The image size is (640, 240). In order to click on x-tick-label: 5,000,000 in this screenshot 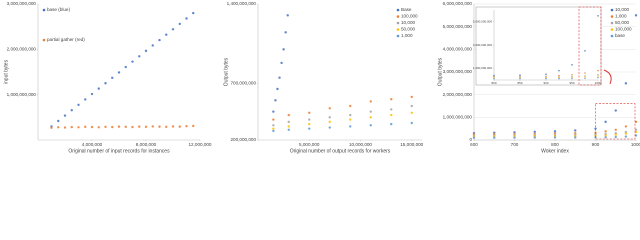, I will do `click(309, 144)`.